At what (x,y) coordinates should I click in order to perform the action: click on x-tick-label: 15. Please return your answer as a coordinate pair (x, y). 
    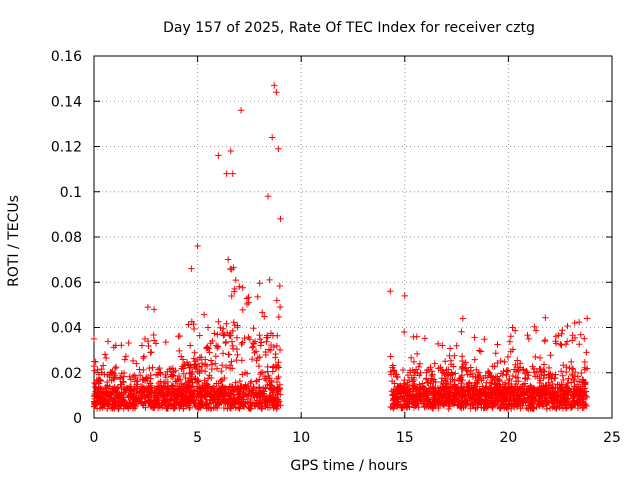
    Looking at the image, I should click on (405, 438).